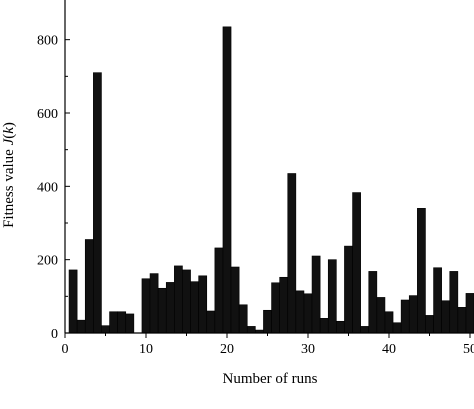 The height and width of the screenshot is (409, 474). Describe the element at coordinates (9, 141) in the screenshot. I see `y-axis-title-var: J` at that location.